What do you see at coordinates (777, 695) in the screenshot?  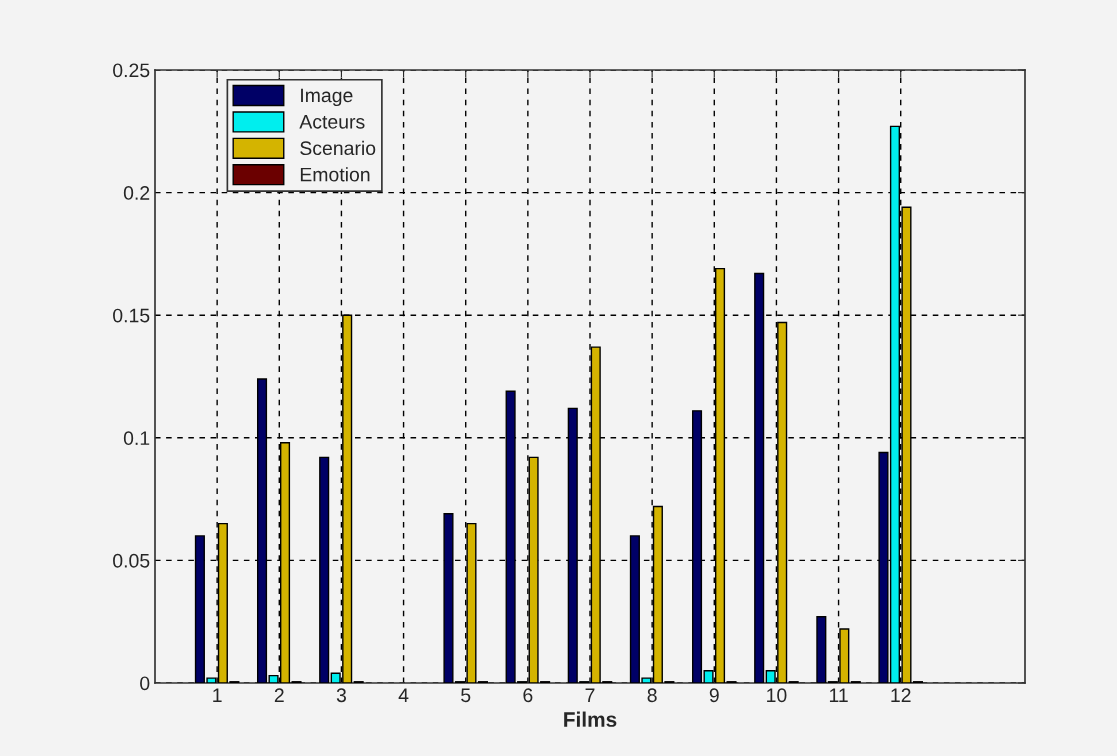 I see `x-tick-label: 10` at bounding box center [777, 695].